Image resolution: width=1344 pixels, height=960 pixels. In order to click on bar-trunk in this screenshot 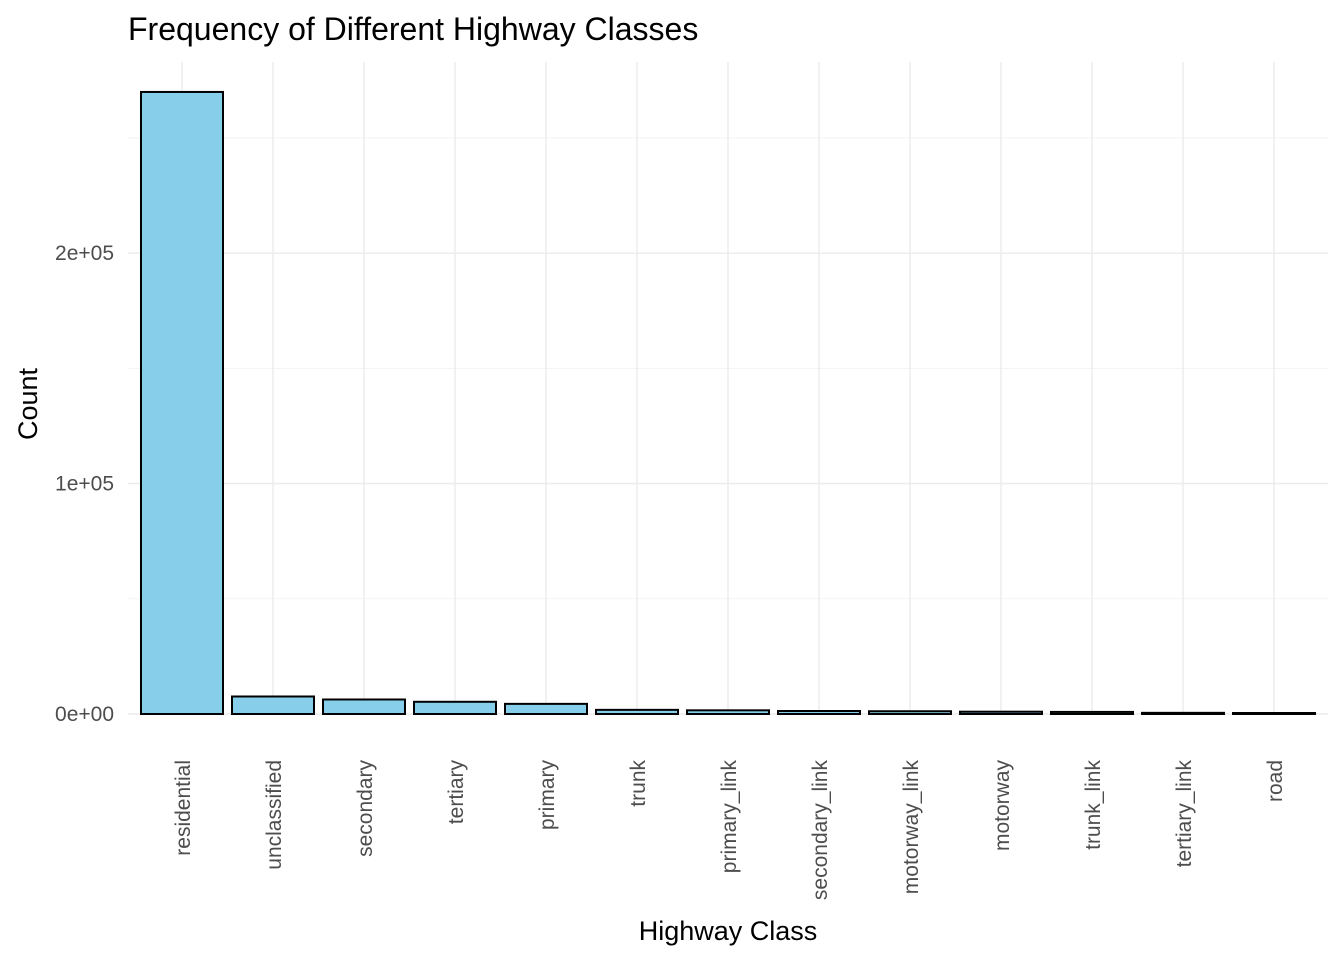, I will do `click(637, 712)`.